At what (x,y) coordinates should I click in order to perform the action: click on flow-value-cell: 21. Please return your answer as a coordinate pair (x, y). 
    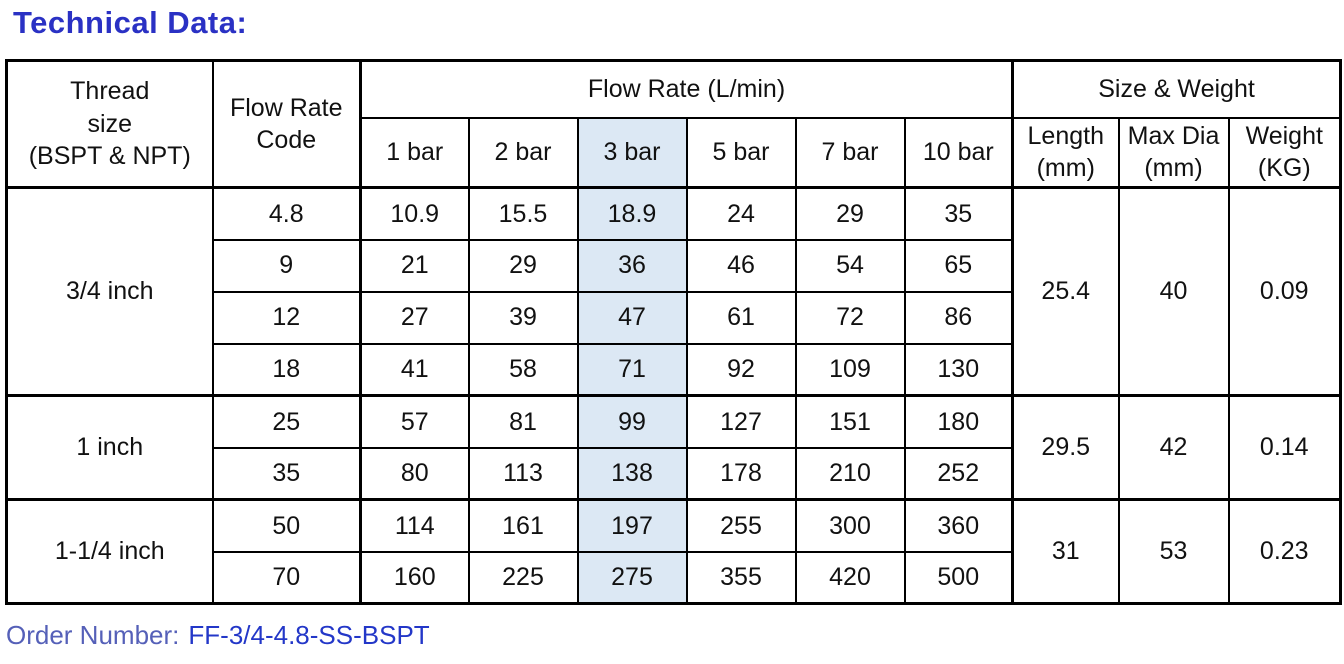
    Looking at the image, I should click on (414, 265).